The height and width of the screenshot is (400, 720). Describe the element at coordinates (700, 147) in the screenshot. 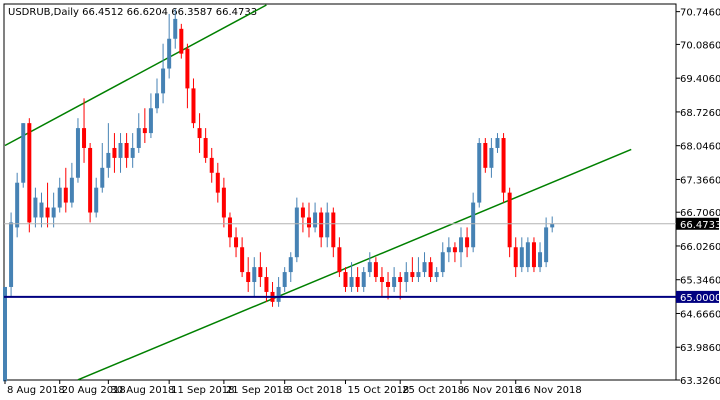

I see `y-tick-label: 68.0460` at that location.